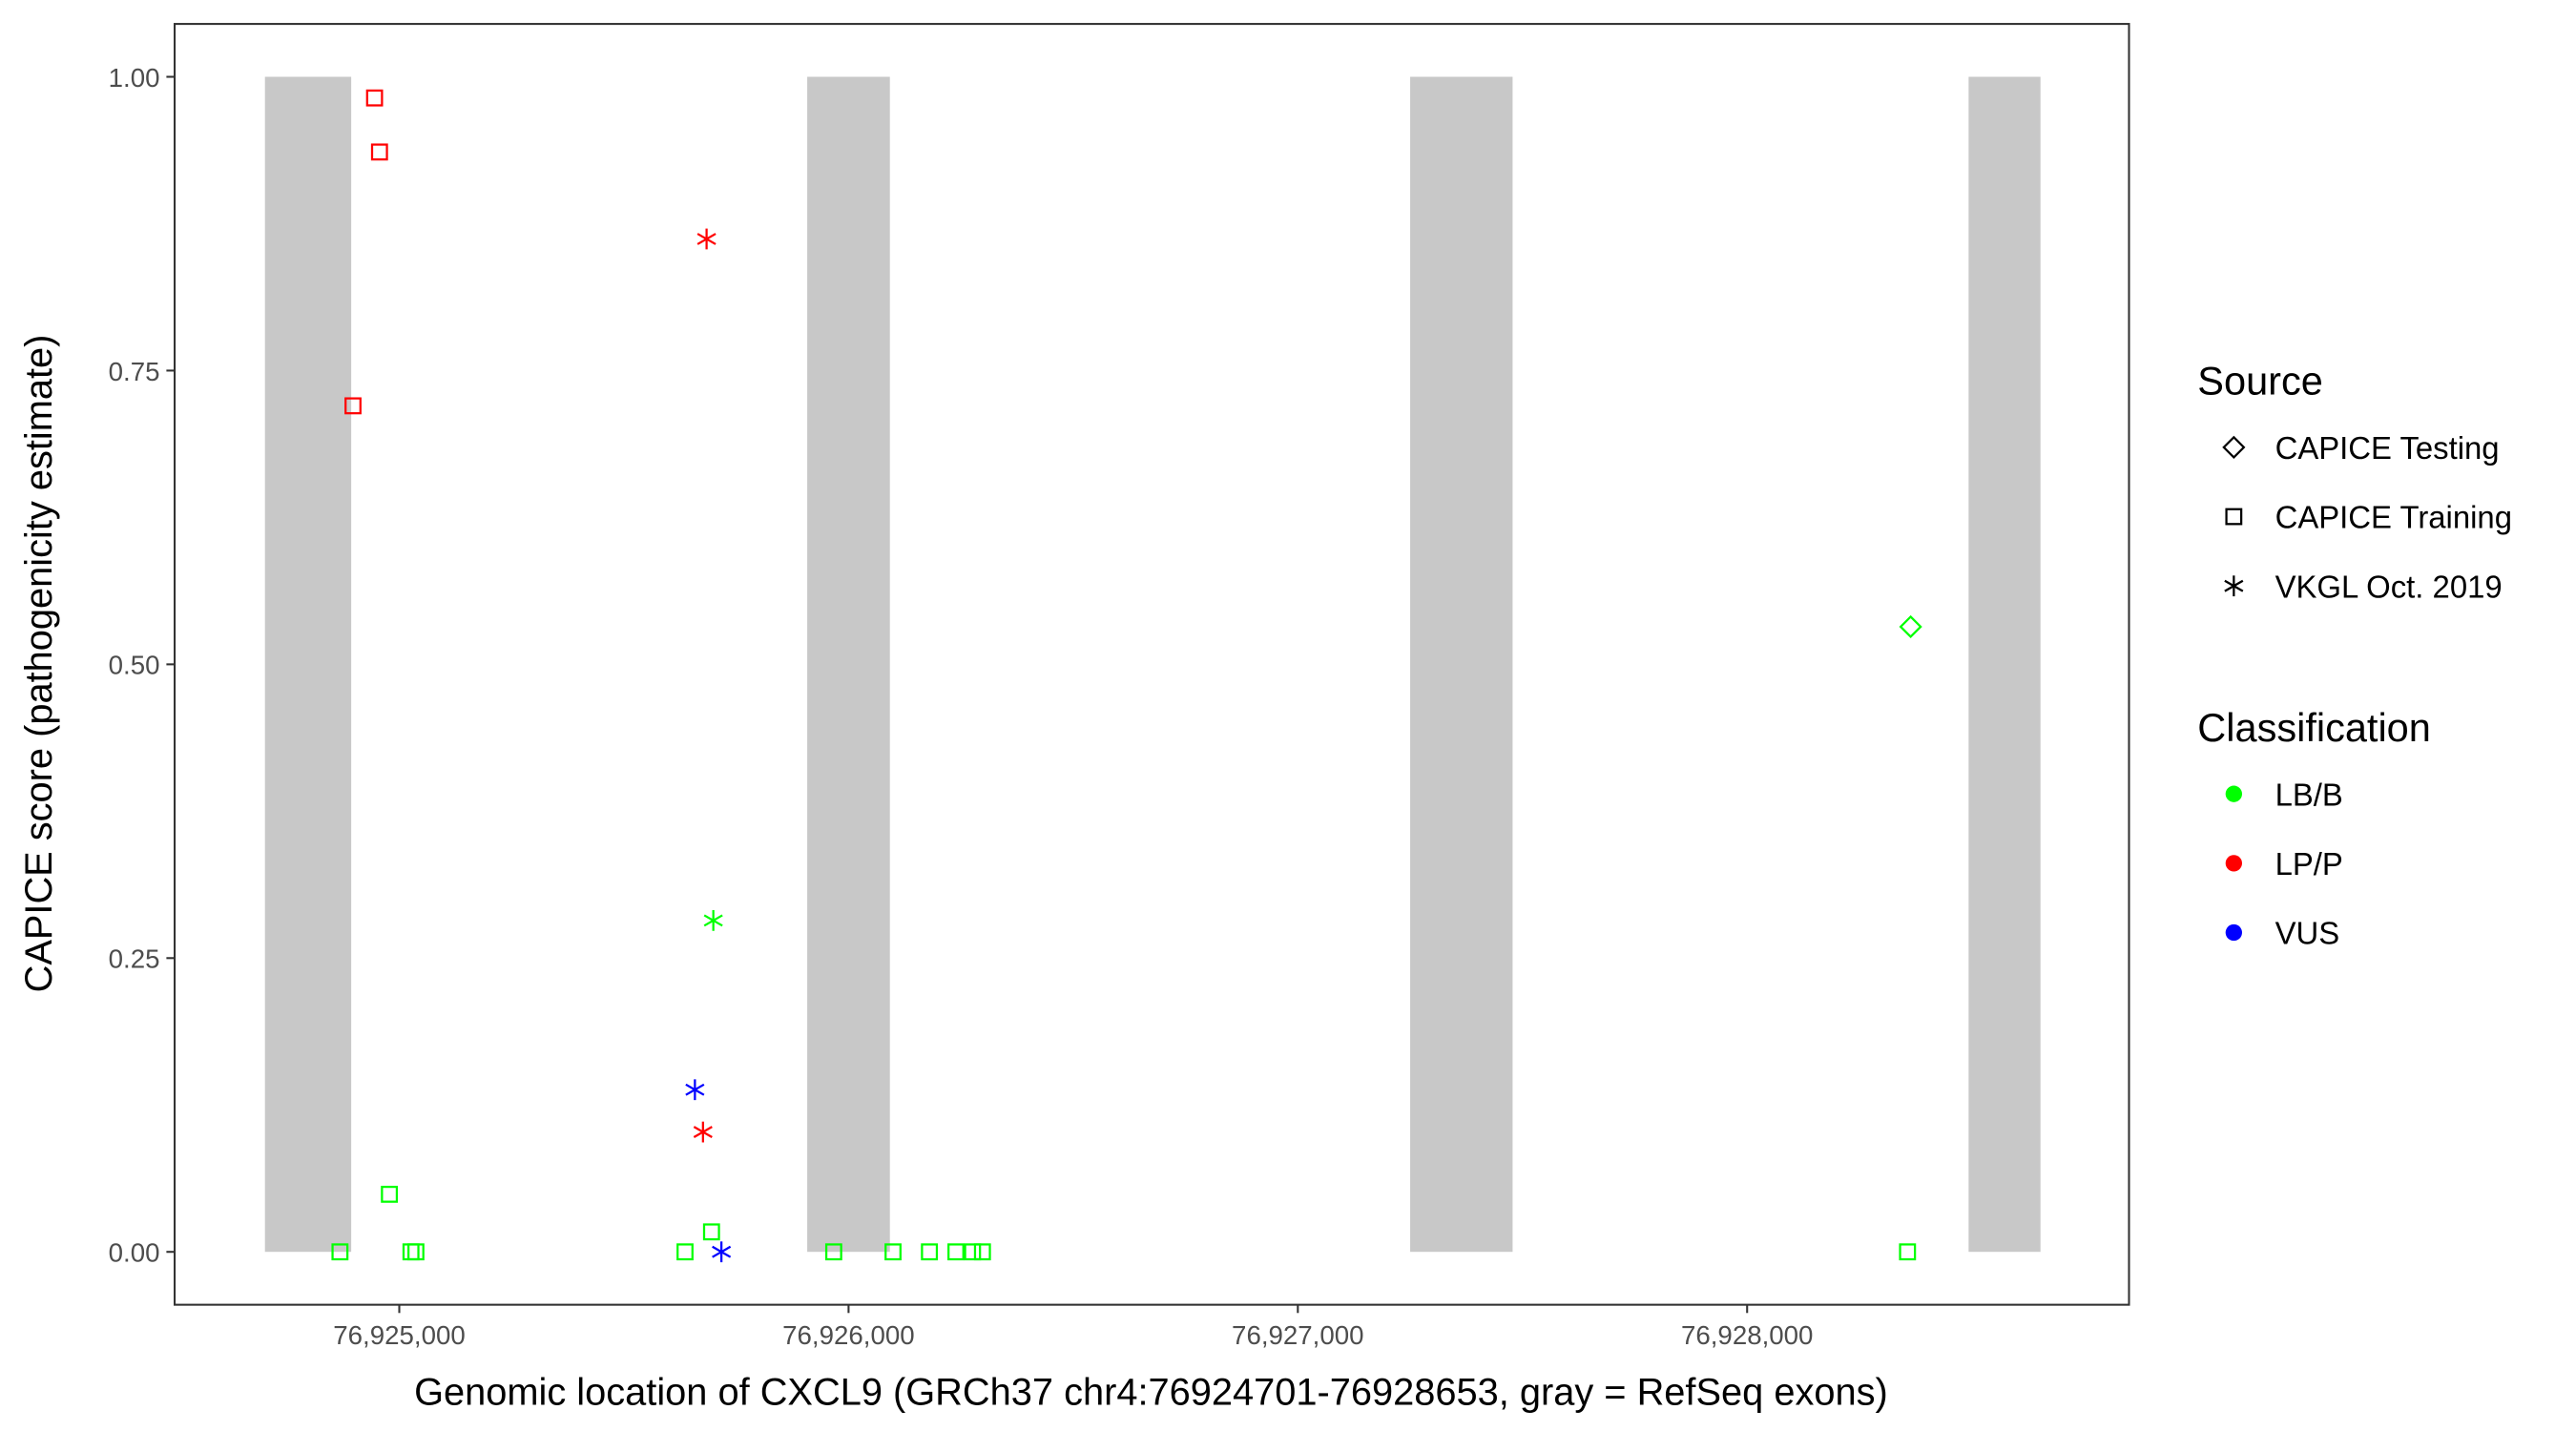 This screenshot has width=2576, height=1431. I want to click on legend-class-label: VUS, so click(2307, 933).